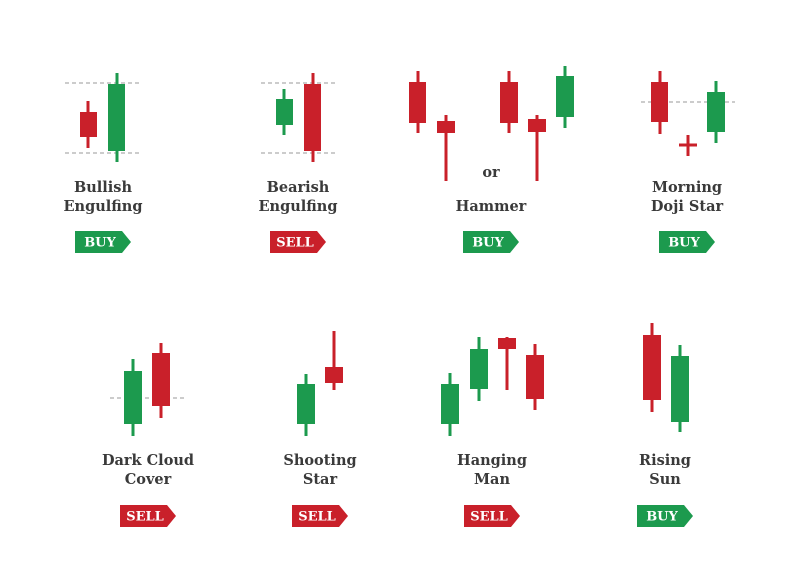 Image resolution: width=800 pixels, height=566 pixels. What do you see at coordinates (103, 187) in the screenshot?
I see `pattern-name: Bullish` at bounding box center [103, 187].